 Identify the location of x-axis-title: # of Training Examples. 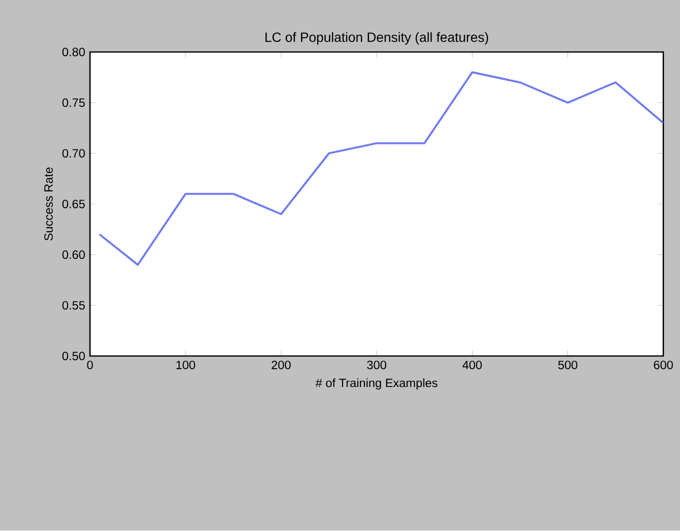
(377, 384).